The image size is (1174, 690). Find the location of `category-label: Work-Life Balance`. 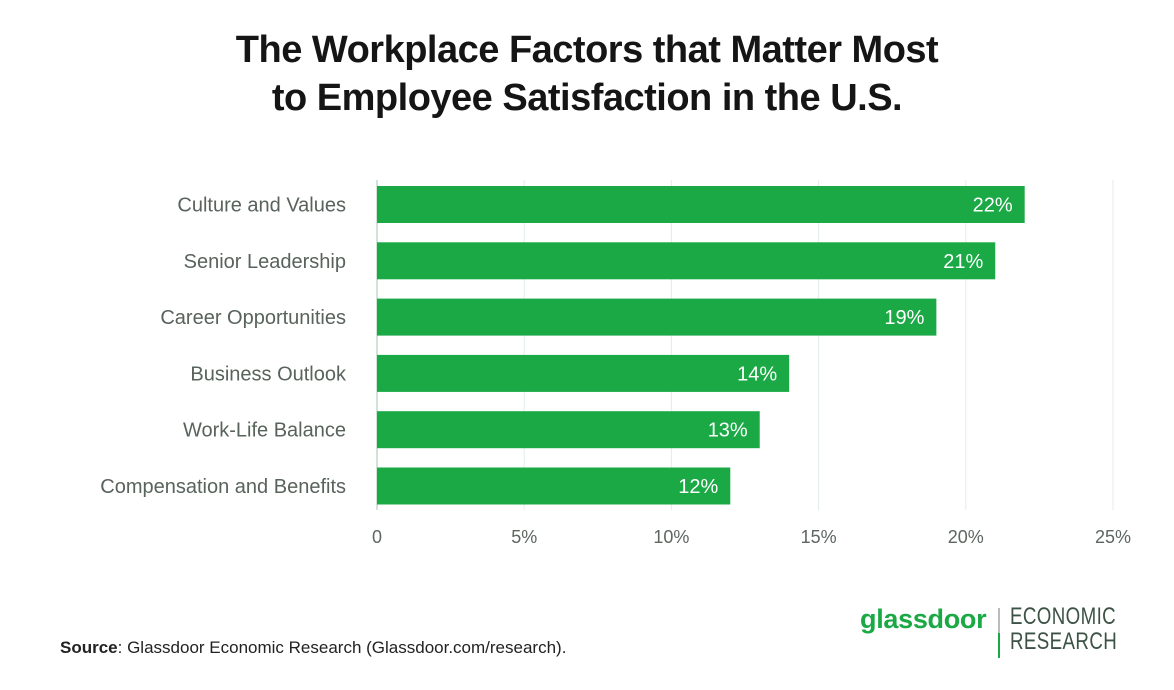

category-label: Work-Life Balance is located at coordinates (264, 431).